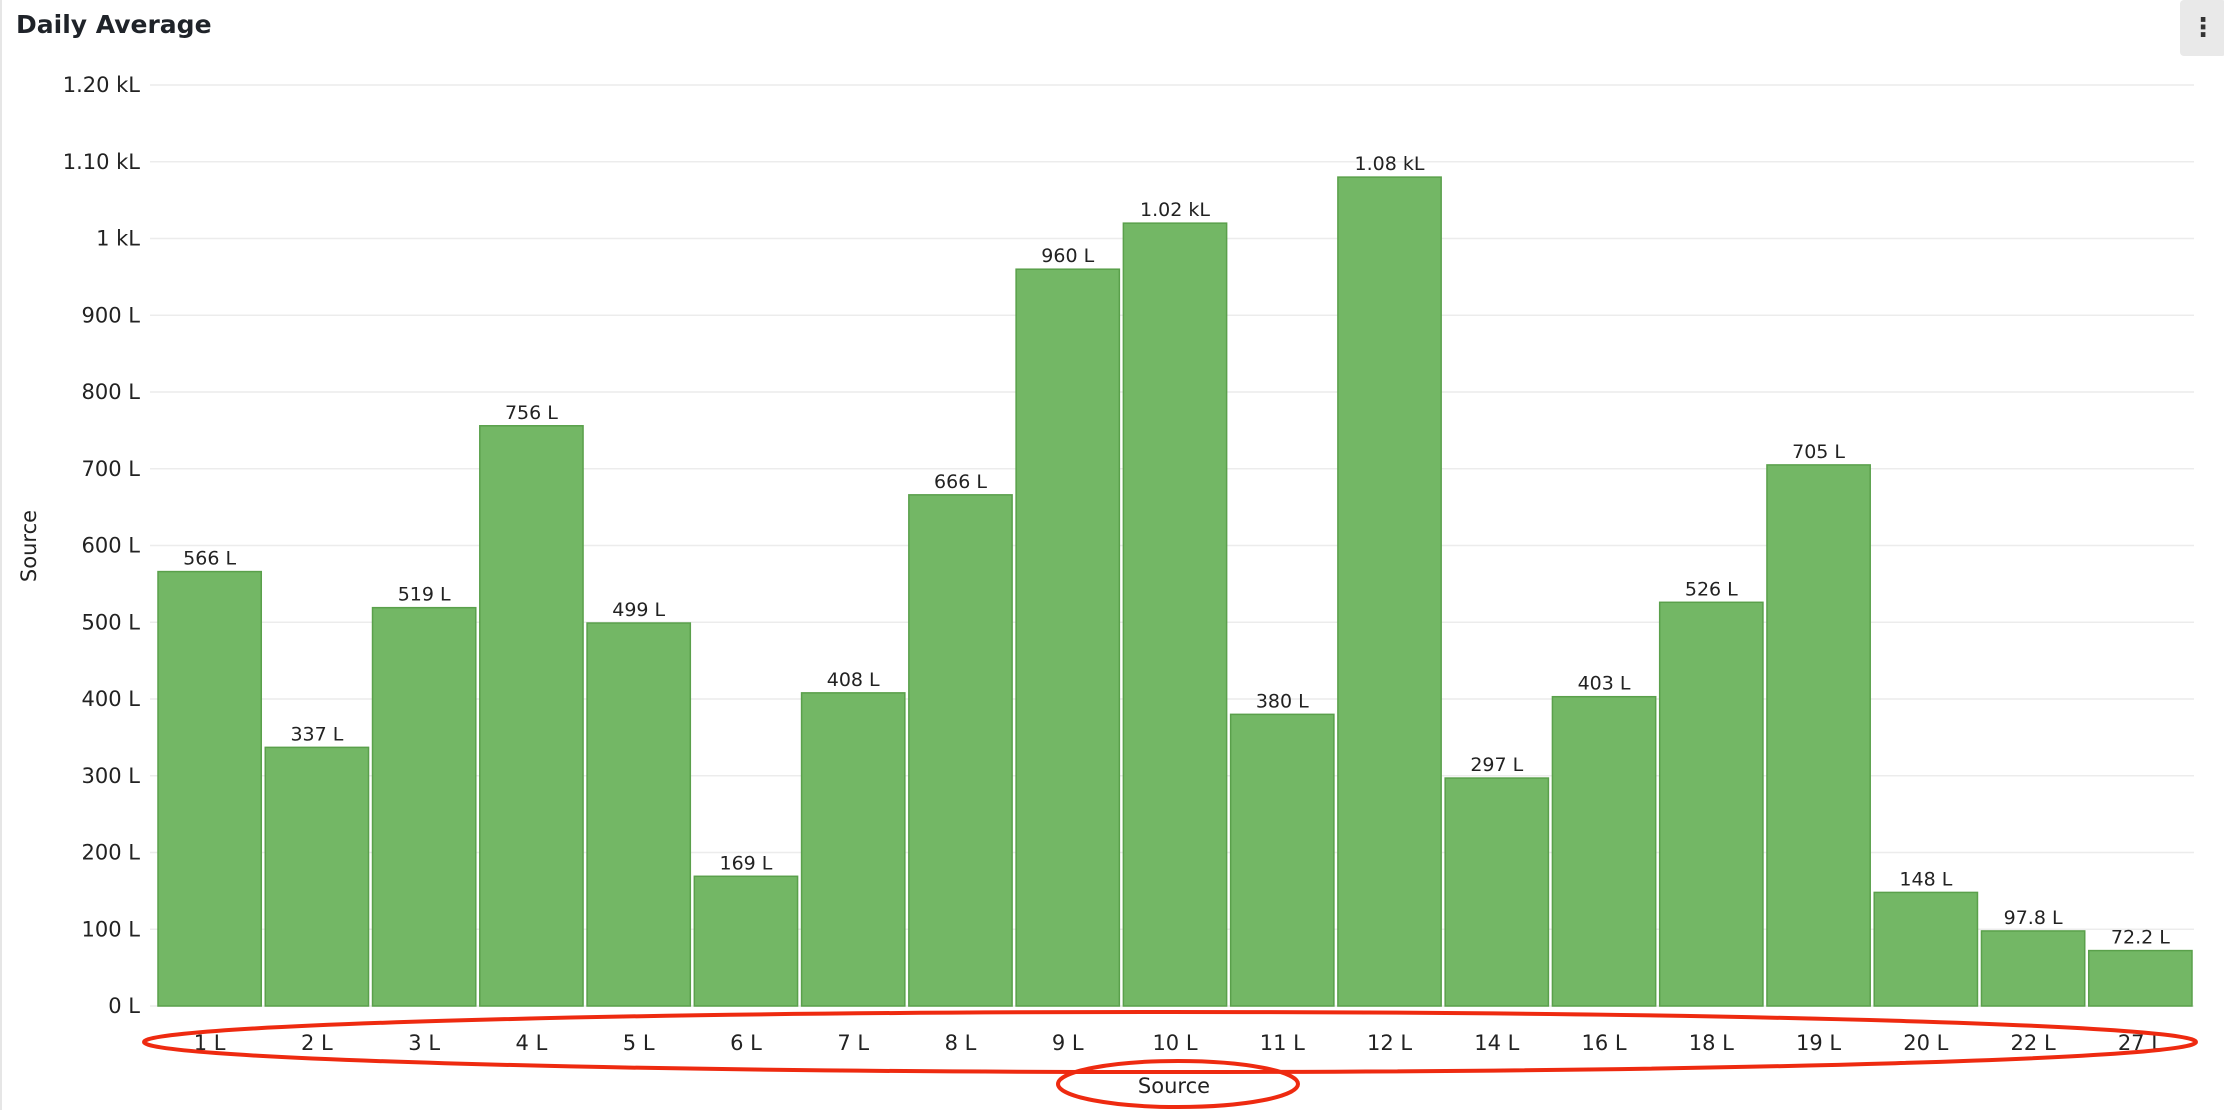 This screenshot has height=1110, width=2224. Describe the element at coordinates (111, 853) in the screenshot. I see `y-tick-label: 200 L` at that location.